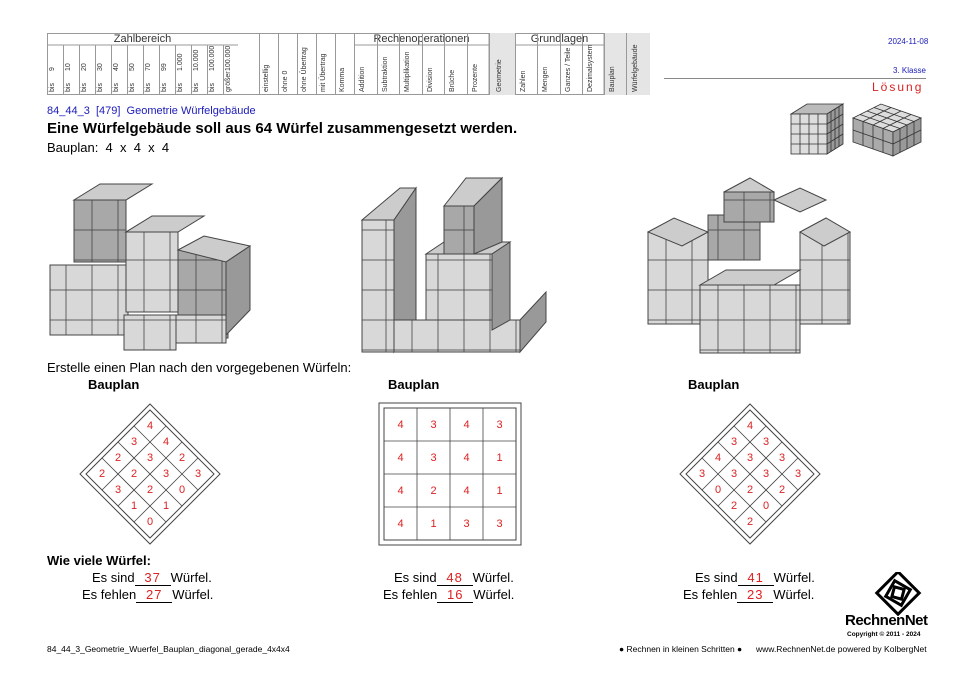 The height and width of the screenshot is (681, 963). Describe the element at coordinates (526, 64) in the screenshot. I see `header-column: Zahlen` at that location.